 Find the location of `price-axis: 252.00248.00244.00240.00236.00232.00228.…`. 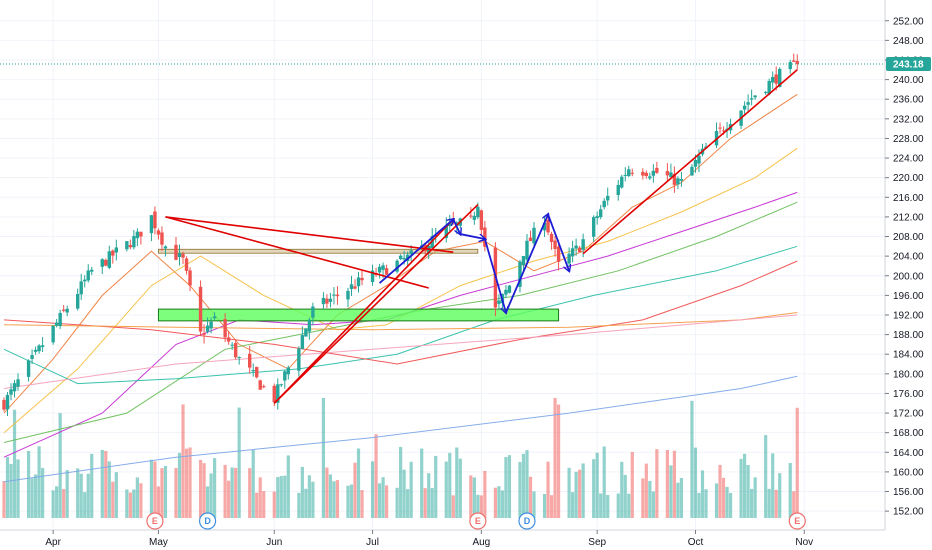

price-axis: 252.00248.00244.00240.00236.00232.00228.… is located at coordinates (908, 275).